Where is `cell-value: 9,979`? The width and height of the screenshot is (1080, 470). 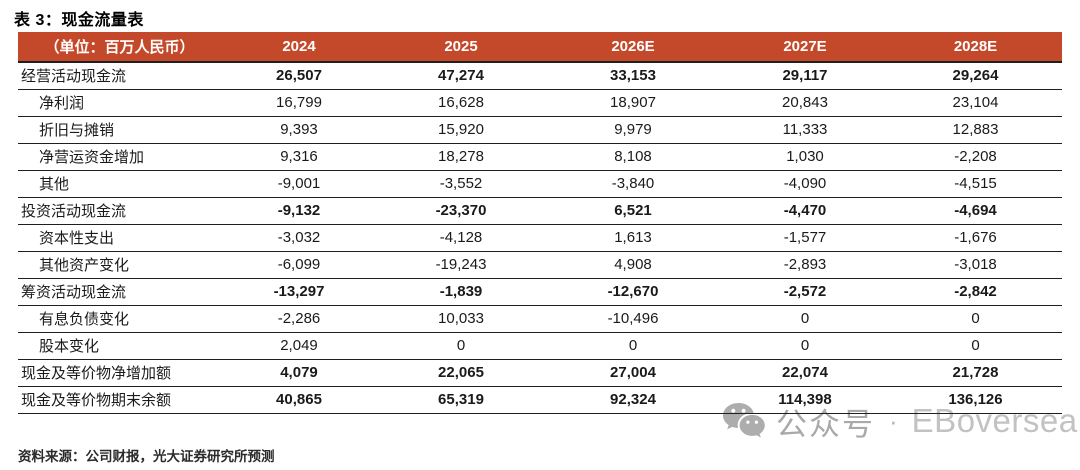
cell-value: 9,979 is located at coordinates (633, 130).